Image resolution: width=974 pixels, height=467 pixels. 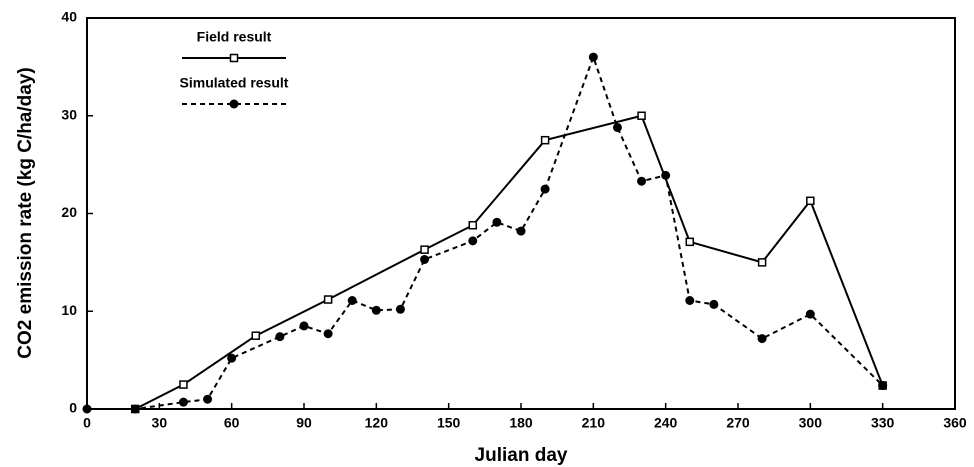 What do you see at coordinates (234, 83) in the screenshot?
I see `legend-label: Simulated result` at bounding box center [234, 83].